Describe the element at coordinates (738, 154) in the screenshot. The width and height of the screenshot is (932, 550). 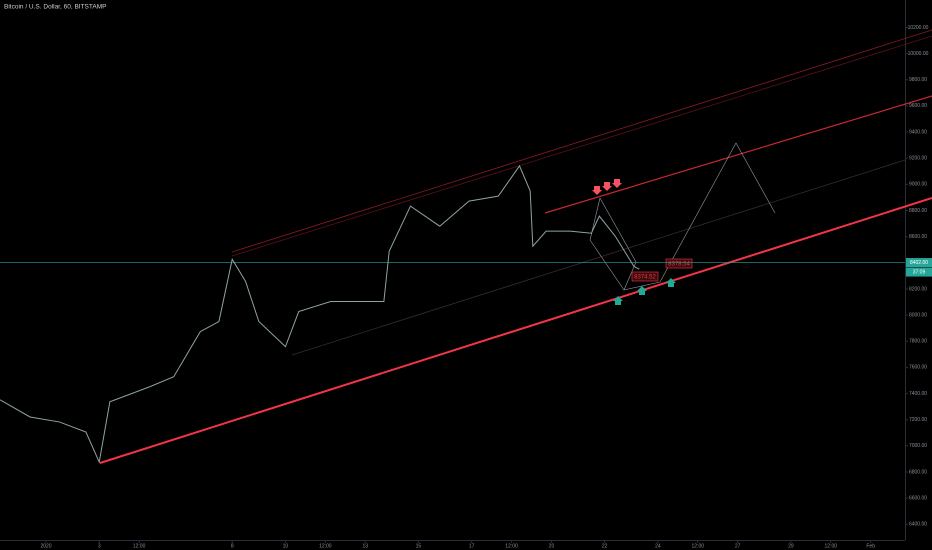
I see `channel-line` at that location.